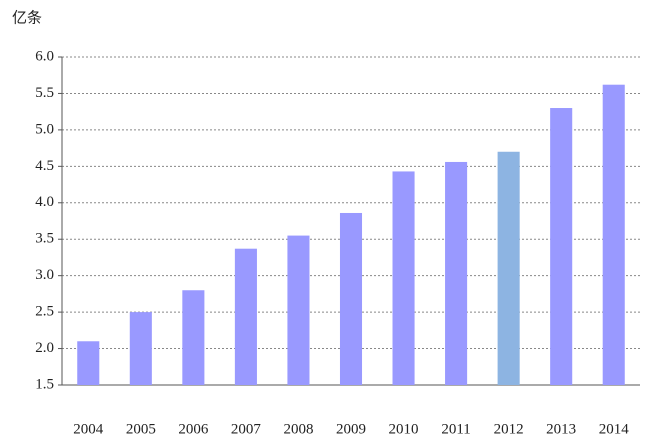  What do you see at coordinates (27, 18) in the screenshot?
I see `y-unit: 亿条` at bounding box center [27, 18].